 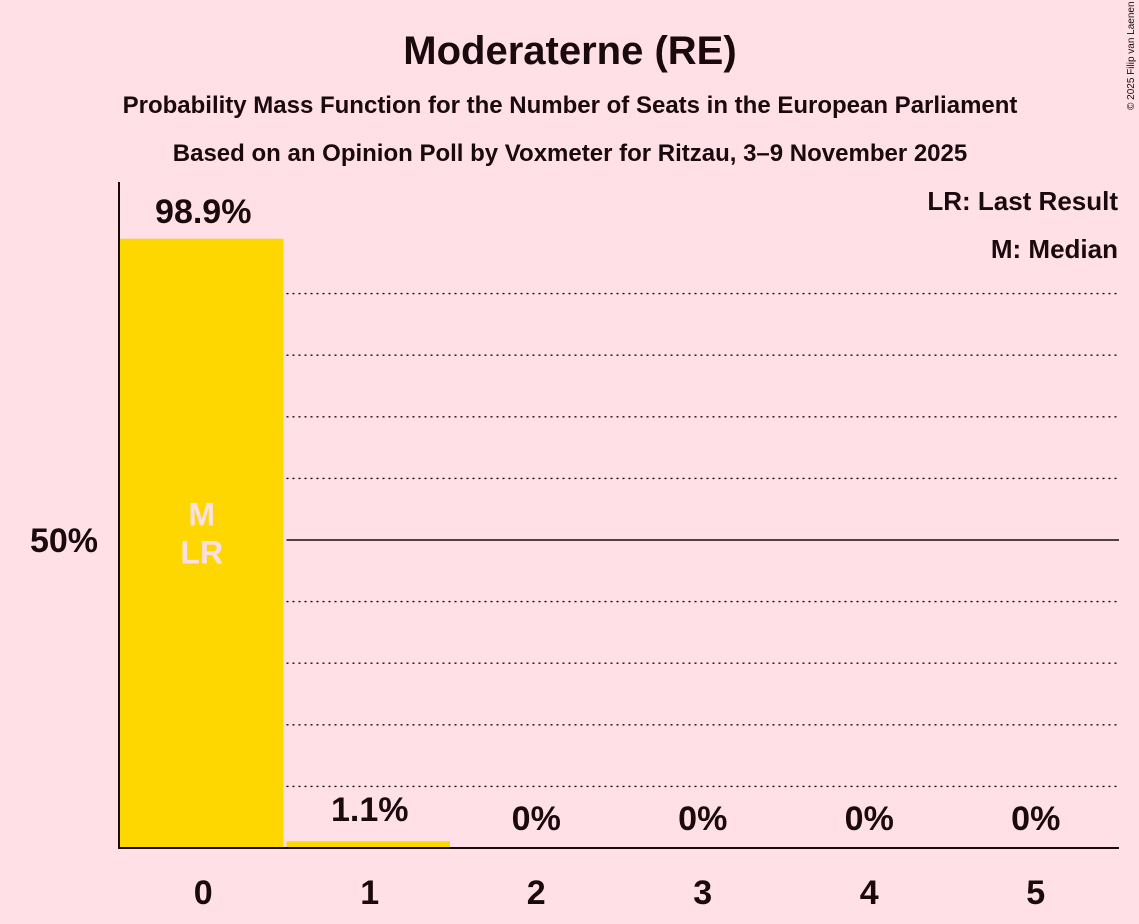 What do you see at coordinates (869, 819) in the screenshot?
I see `value-label-seat-4: 0%` at bounding box center [869, 819].